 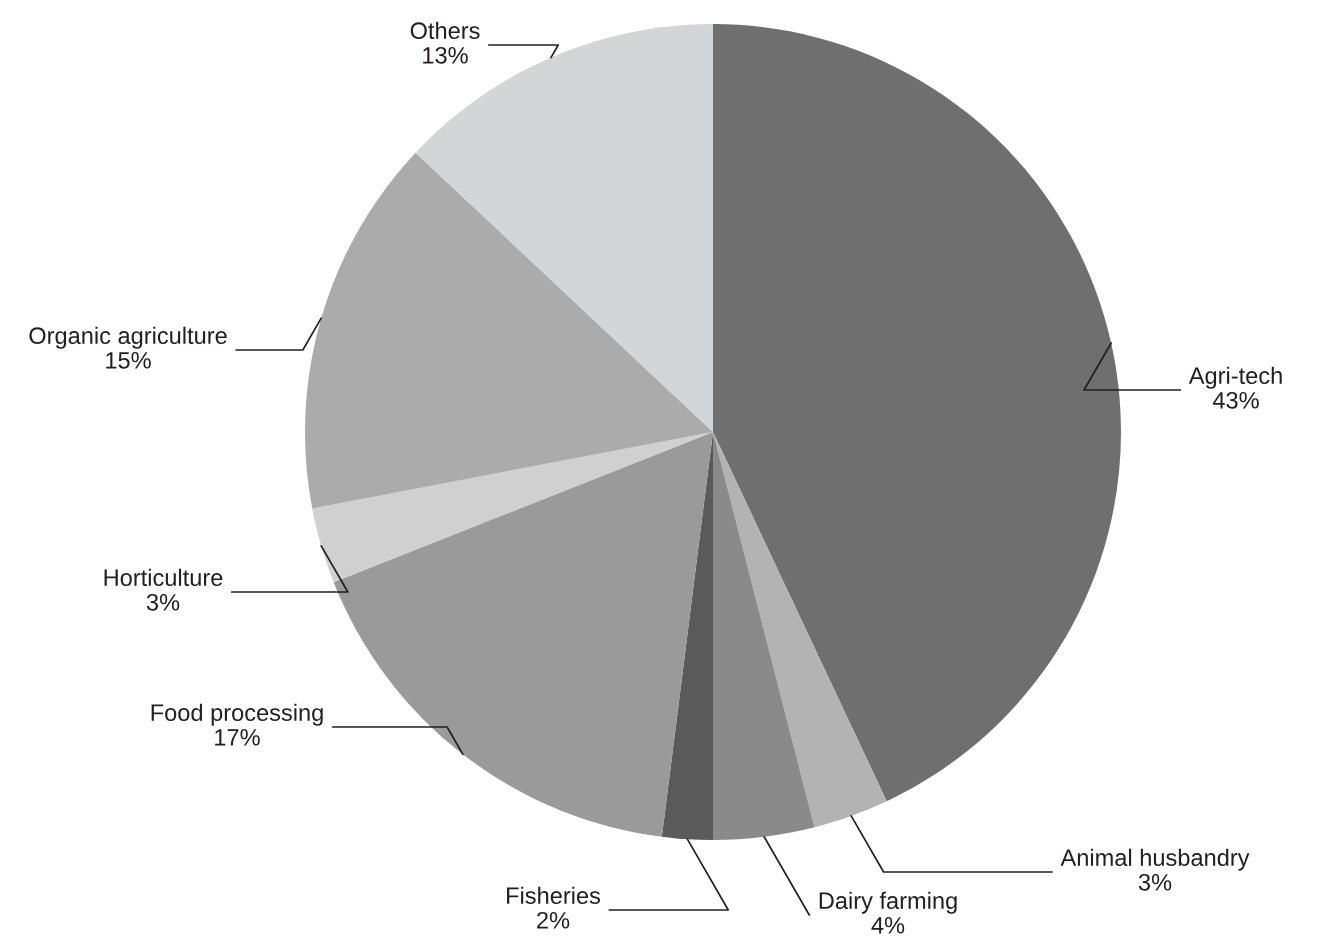 What do you see at coordinates (128, 337) in the screenshot?
I see `slice-label: Organic agriculture` at bounding box center [128, 337].